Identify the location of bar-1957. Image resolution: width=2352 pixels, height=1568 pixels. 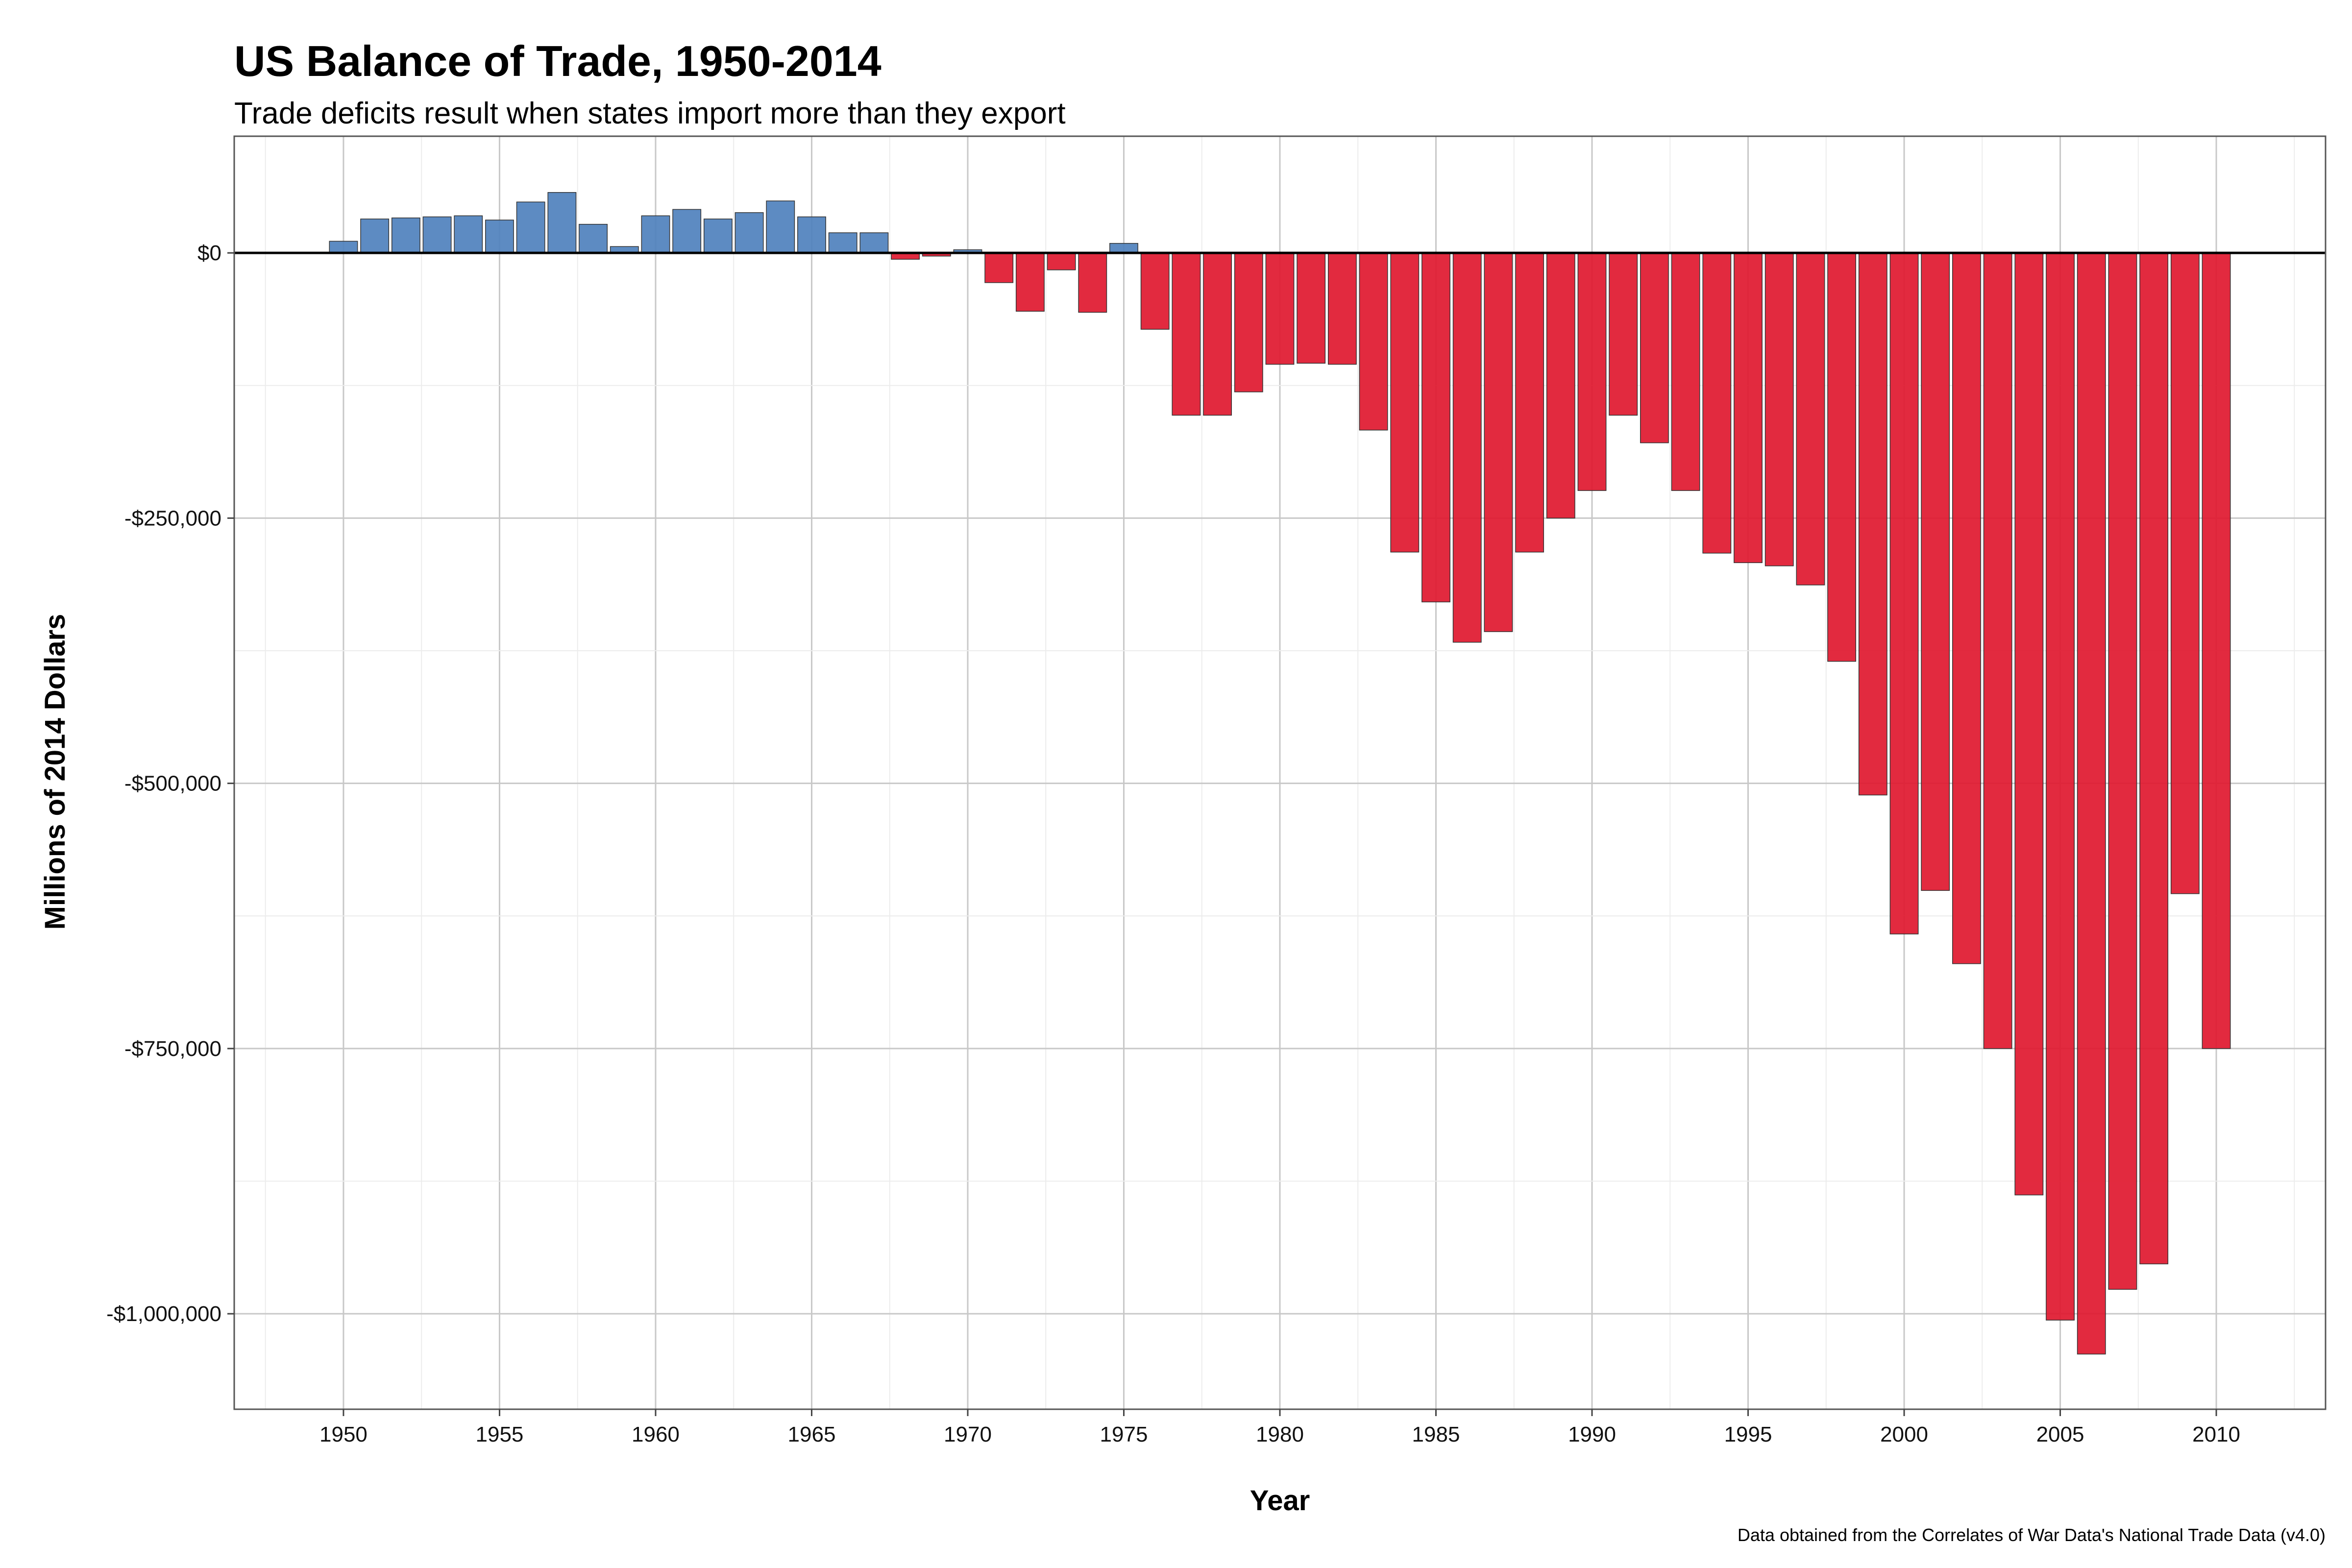
(562, 223).